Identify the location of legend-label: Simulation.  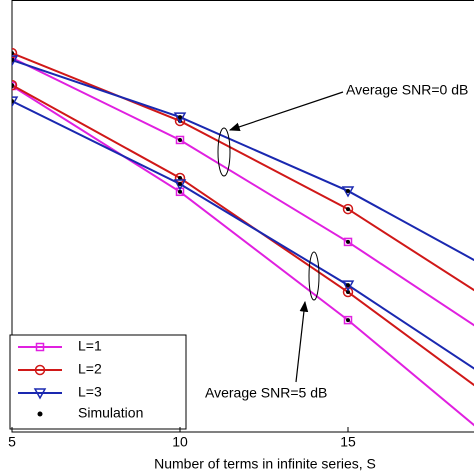
(110, 413).